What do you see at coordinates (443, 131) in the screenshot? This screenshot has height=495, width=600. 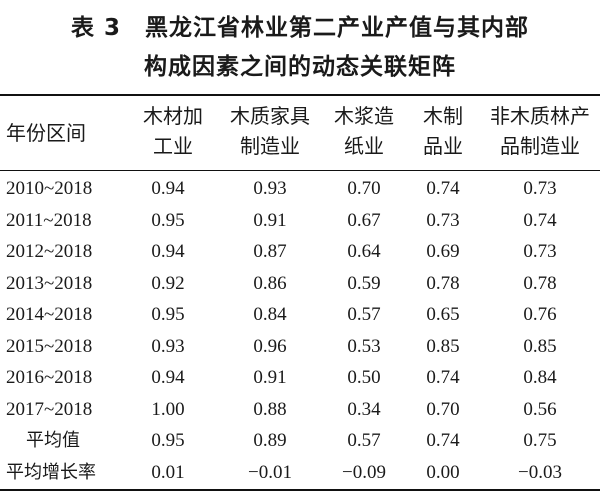 I see `header-wood-products: 木制 品业` at bounding box center [443, 131].